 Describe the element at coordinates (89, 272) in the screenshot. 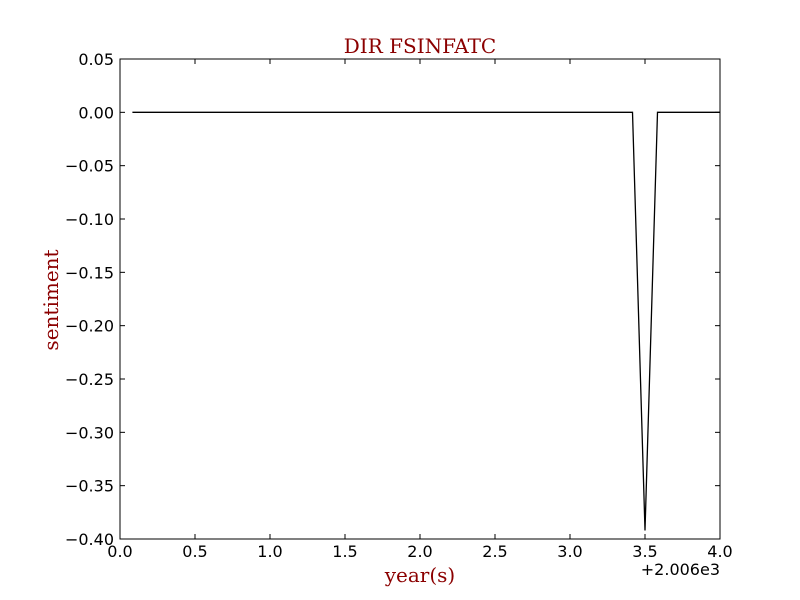

I see `y-tick-label: −0.15` at that location.